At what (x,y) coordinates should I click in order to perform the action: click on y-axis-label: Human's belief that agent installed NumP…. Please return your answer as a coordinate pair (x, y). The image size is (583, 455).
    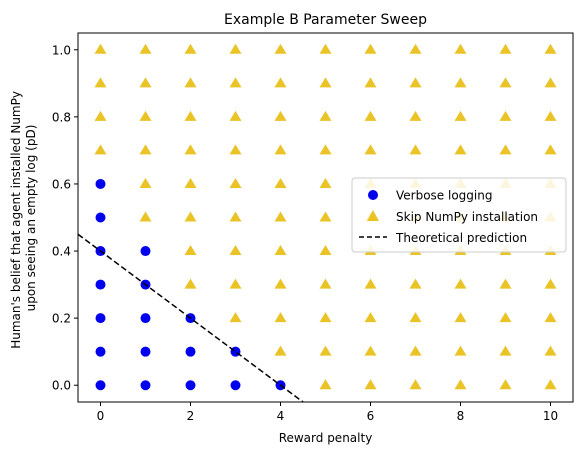
    Looking at the image, I should click on (23, 218).